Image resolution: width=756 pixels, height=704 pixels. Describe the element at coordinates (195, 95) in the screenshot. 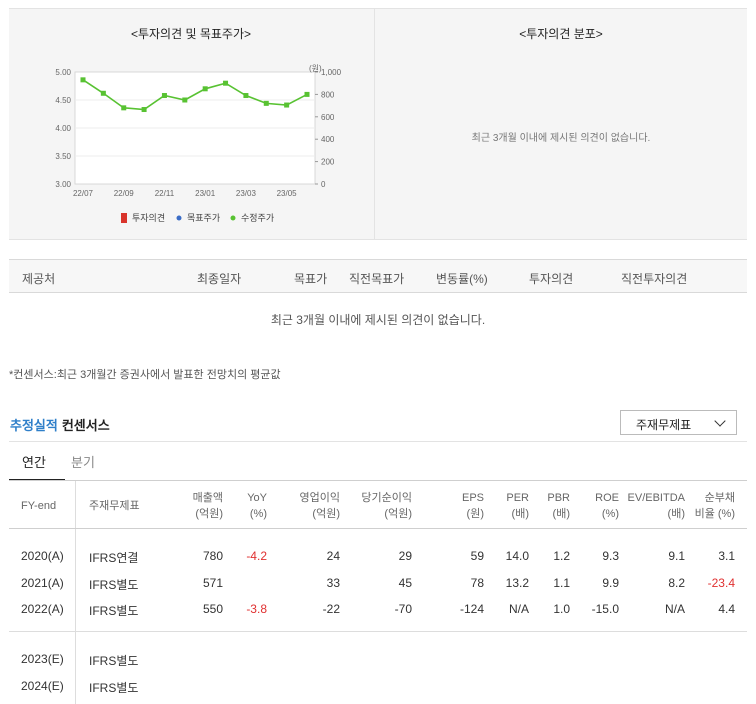

I see `series-line-adjusted-price` at that location.